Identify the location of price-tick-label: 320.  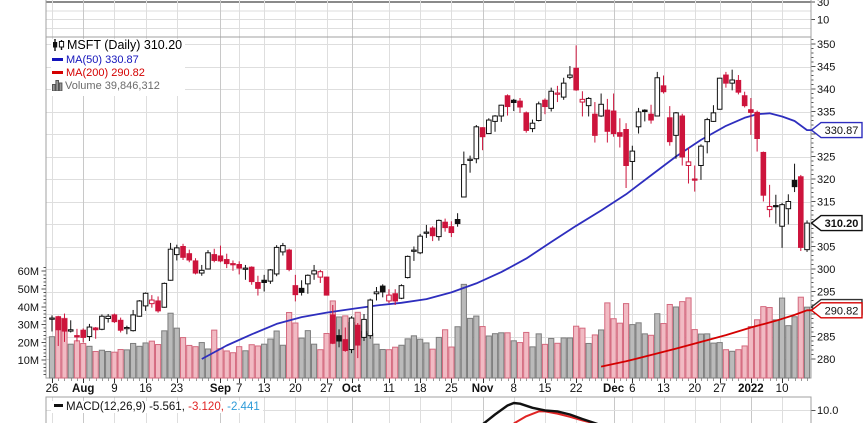
(826, 180).